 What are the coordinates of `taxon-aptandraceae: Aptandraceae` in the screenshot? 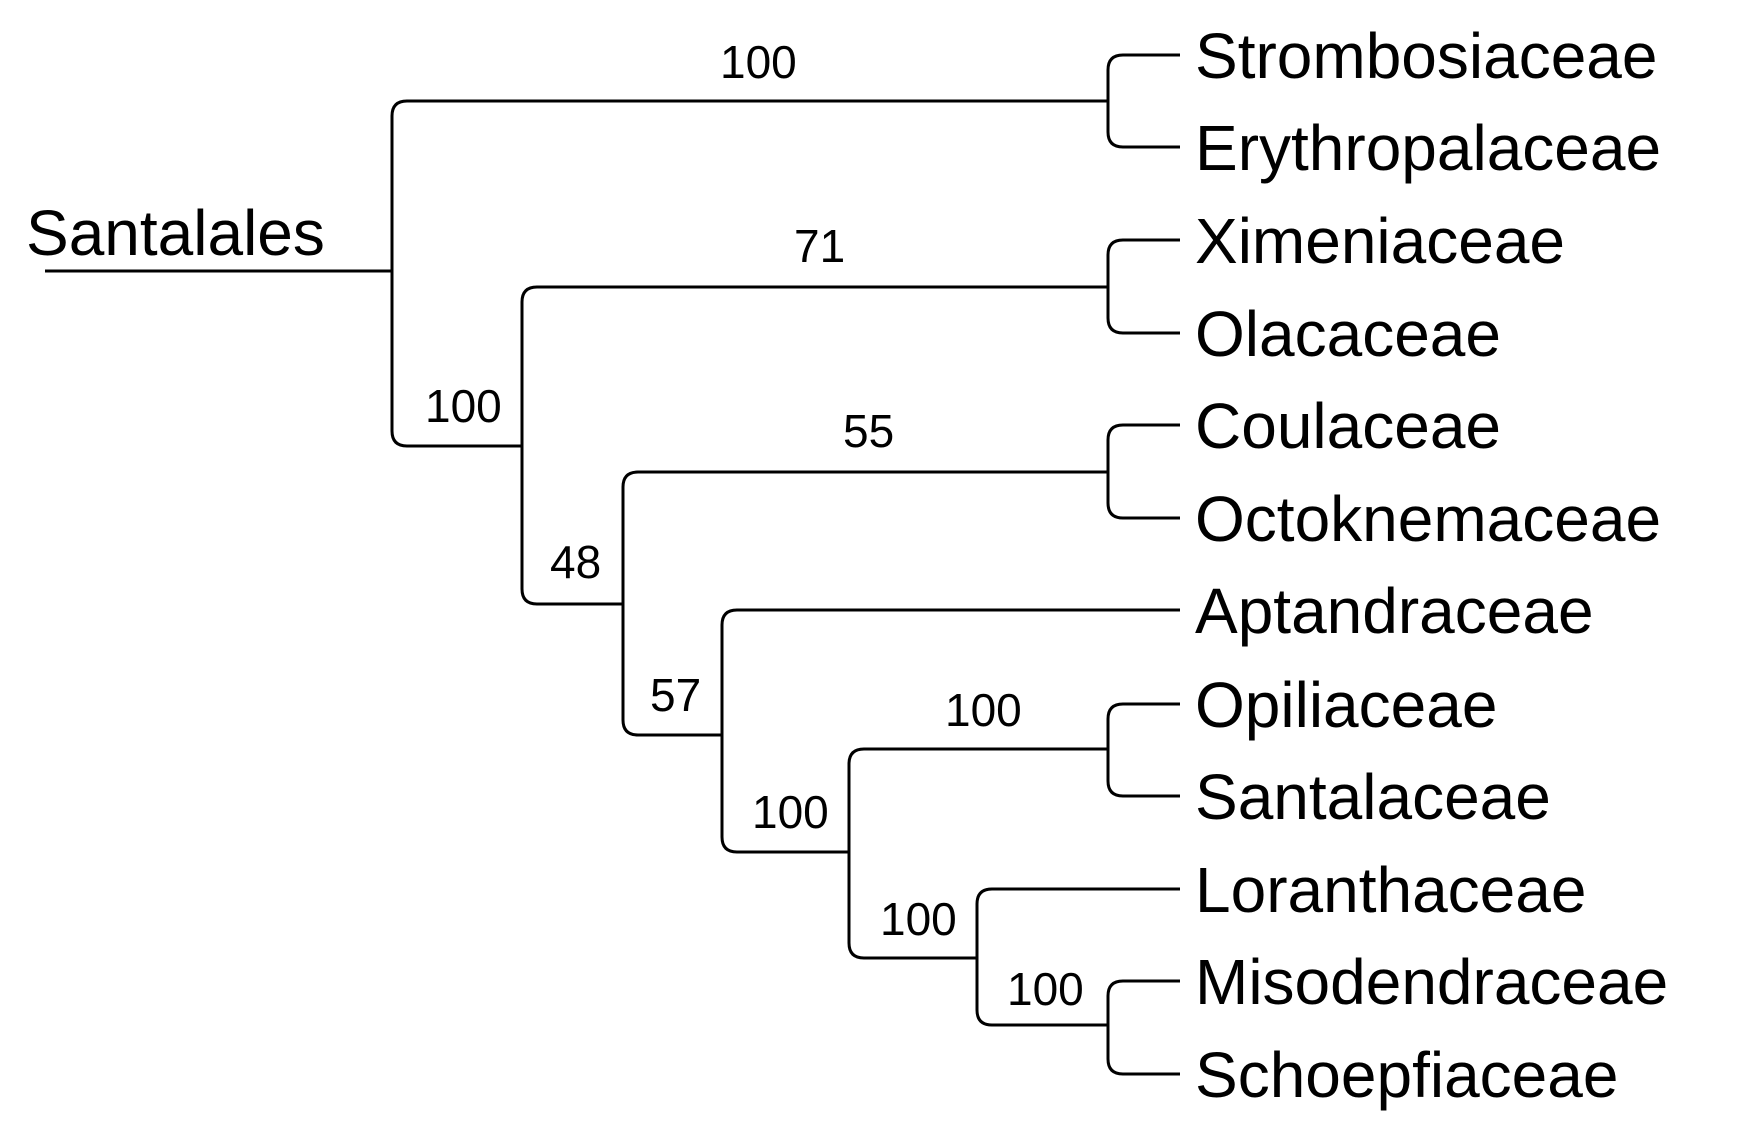 It's located at (1394, 611).